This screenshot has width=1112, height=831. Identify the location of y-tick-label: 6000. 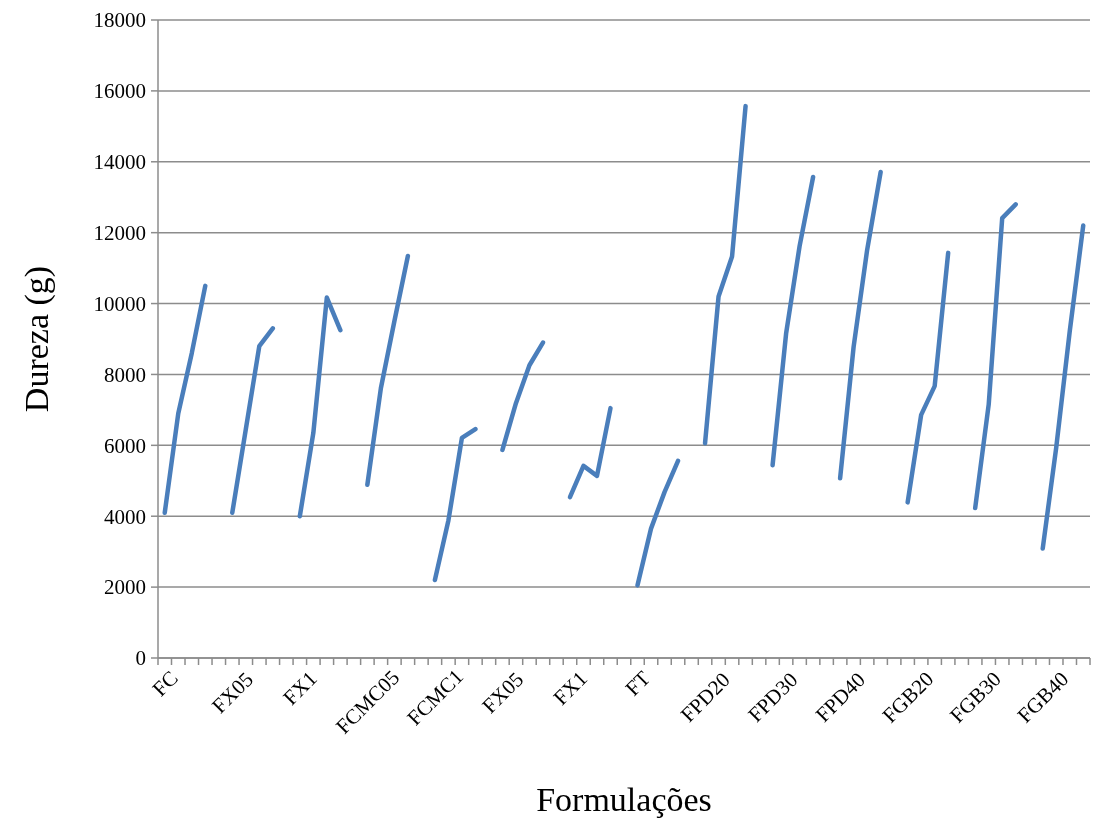
(125, 445).